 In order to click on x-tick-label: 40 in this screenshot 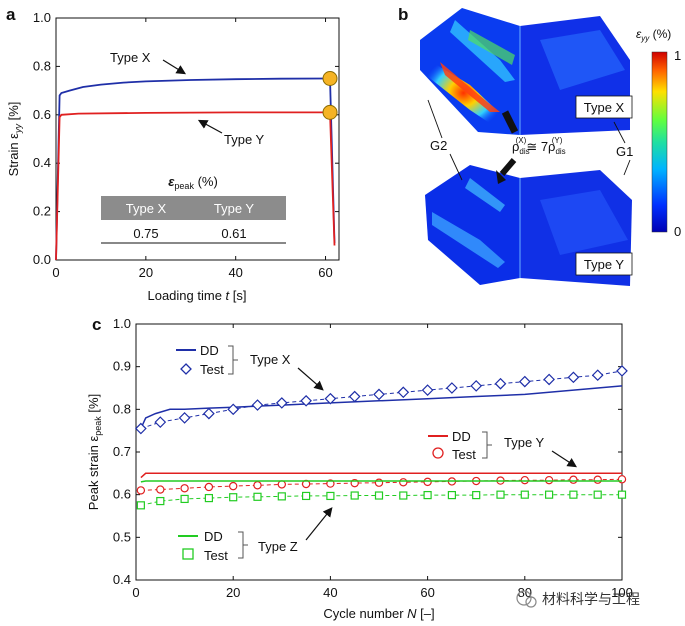, I will do `click(235, 272)`.